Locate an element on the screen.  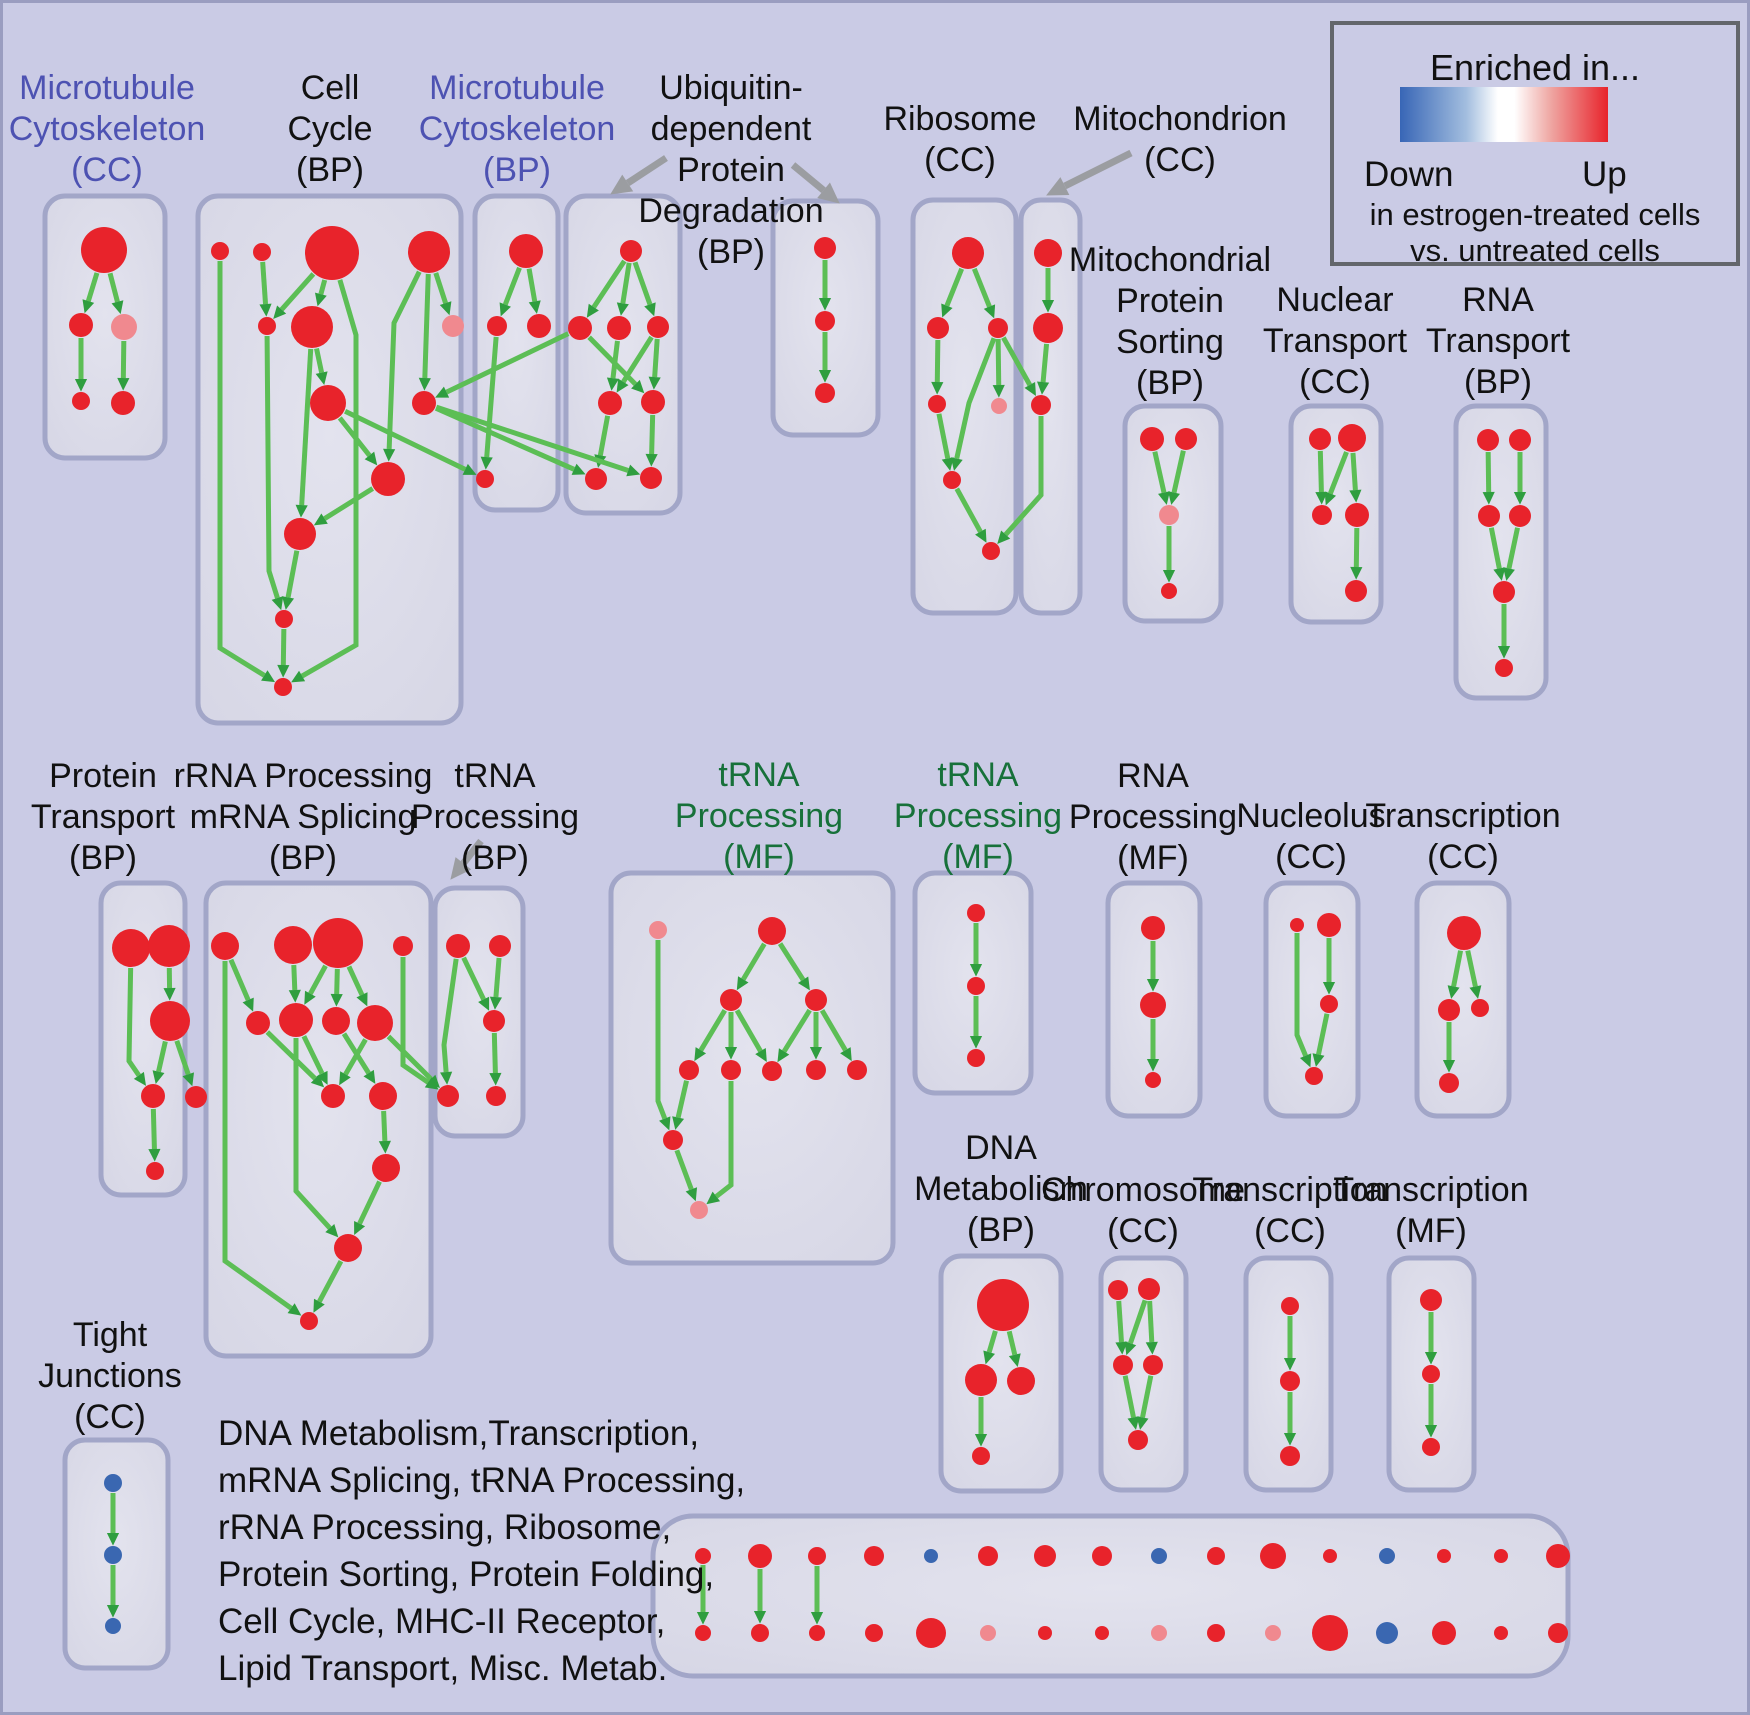
edge-rrna-u3-rrna-m3 is located at coordinates (336, 987).